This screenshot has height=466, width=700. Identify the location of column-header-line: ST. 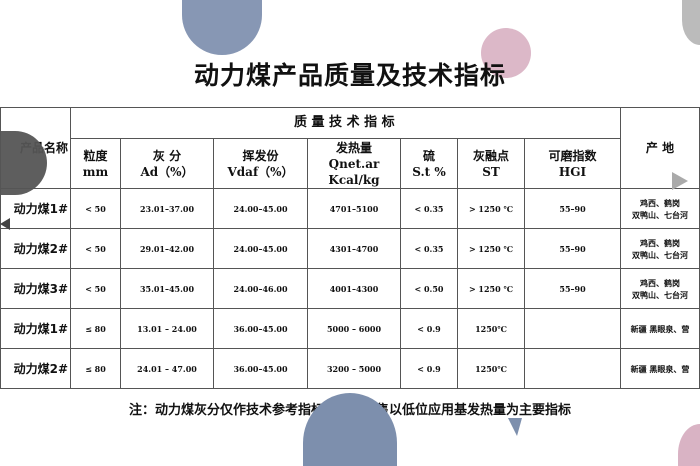
(491, 171).